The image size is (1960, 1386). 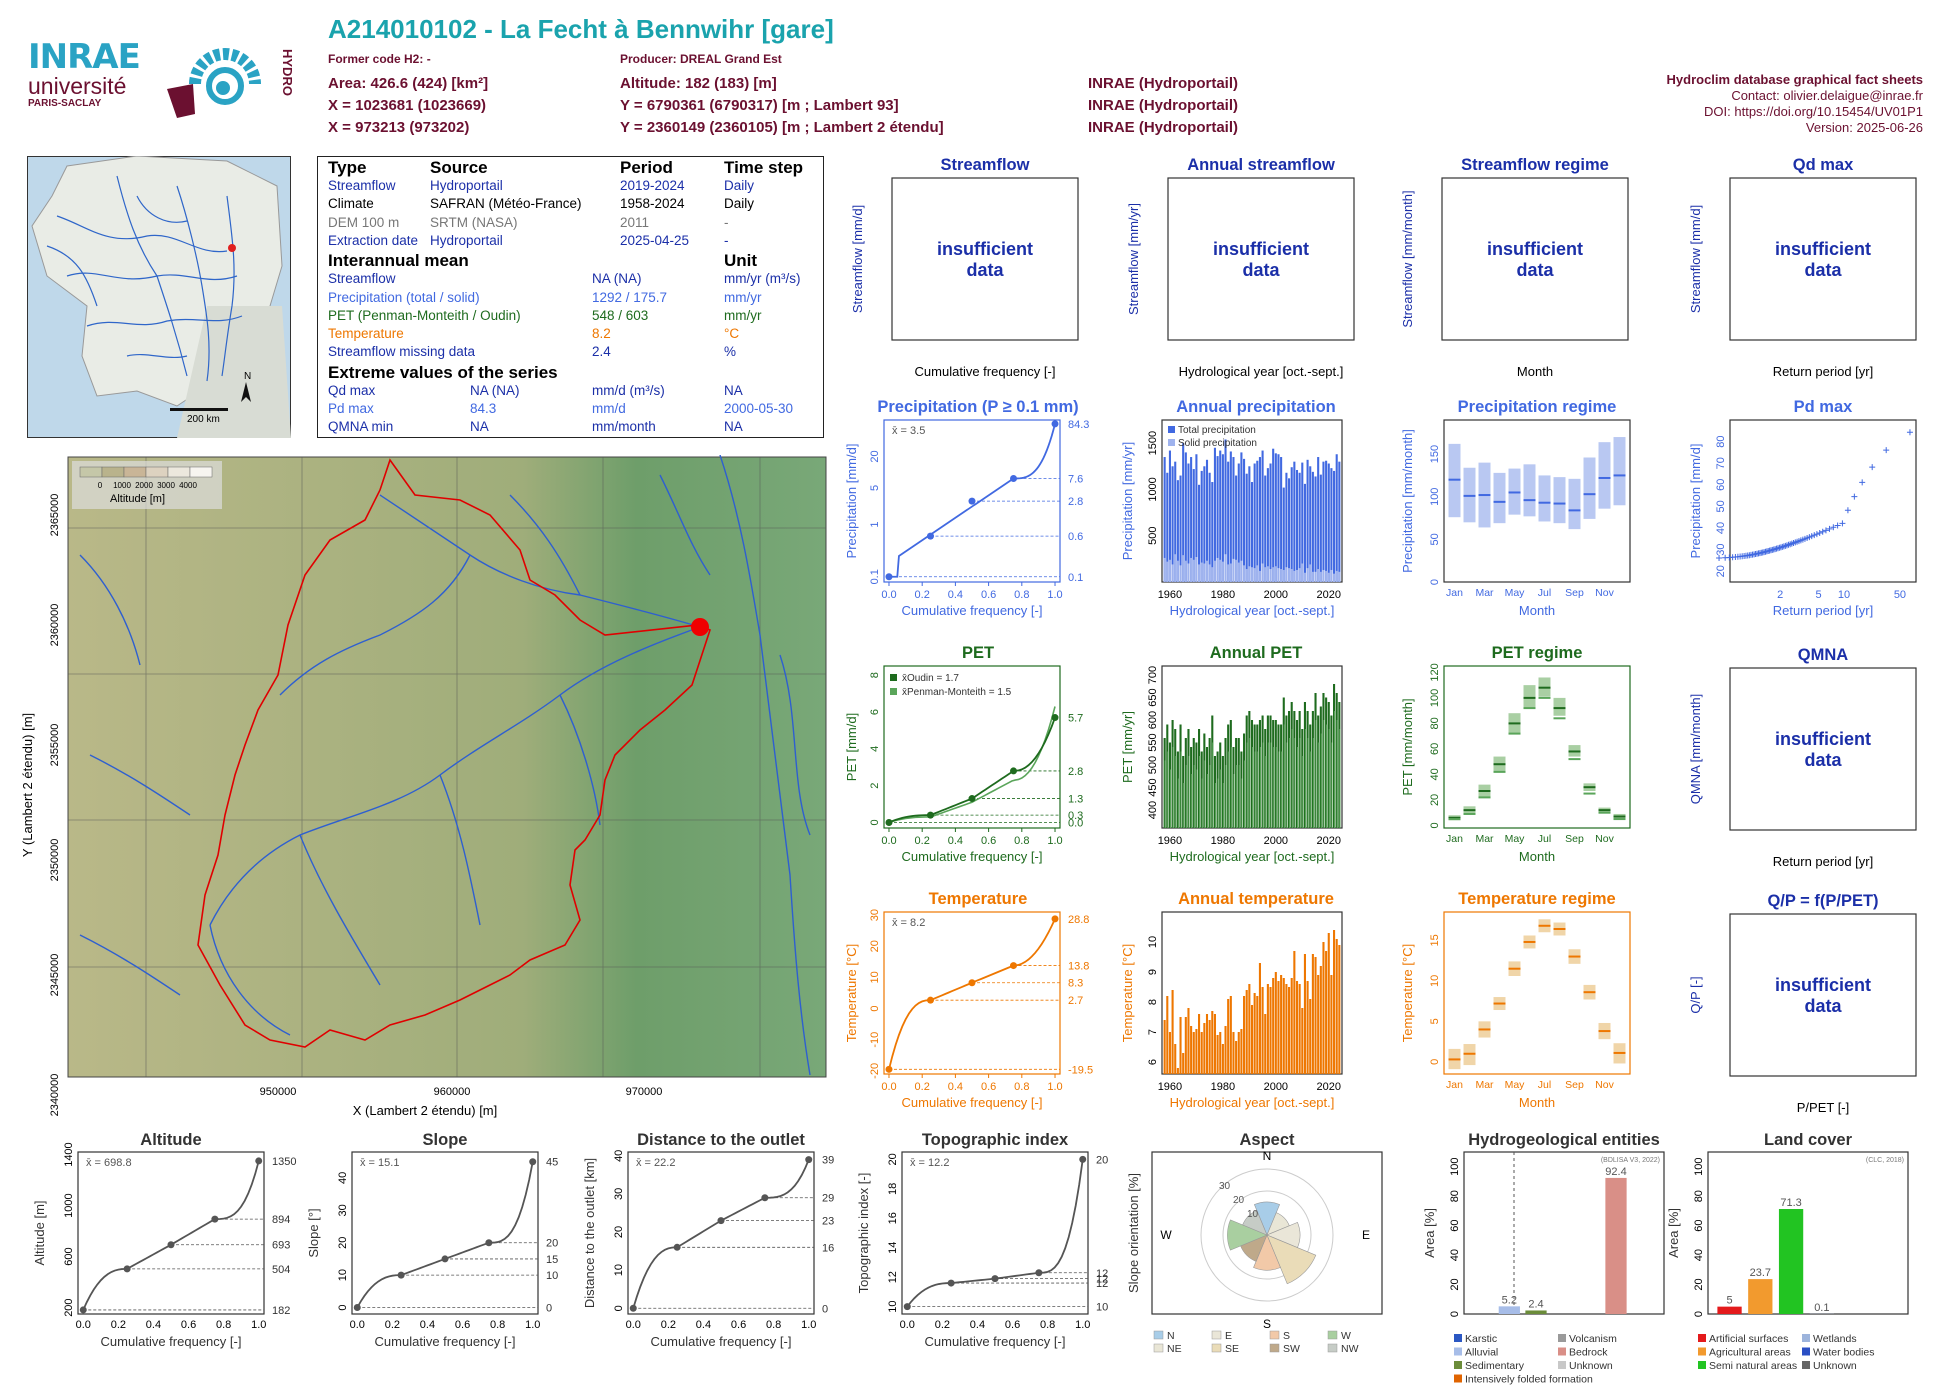 What do you see at coordinates (907, 1325) in the screenshot?
I see `x-tick-label: 0.0` at bounding box center [907, 1325].